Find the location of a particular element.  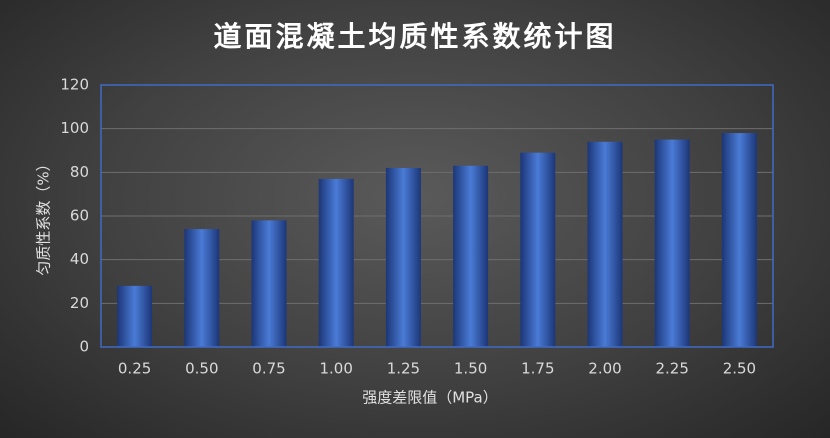

x-tick-label: 2.00 is located at coordinates (604, 369).